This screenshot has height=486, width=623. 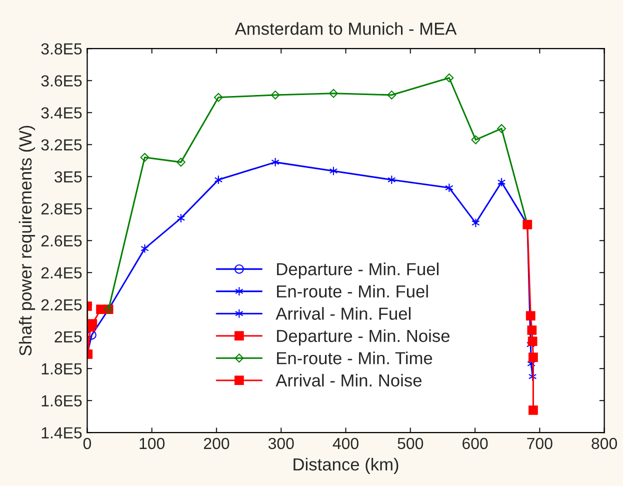 What do you see at coordinates (349, 380) in the screenshot?
I see `legend-label: Arrival - Min. Noise` at bounding box center [349, 380].